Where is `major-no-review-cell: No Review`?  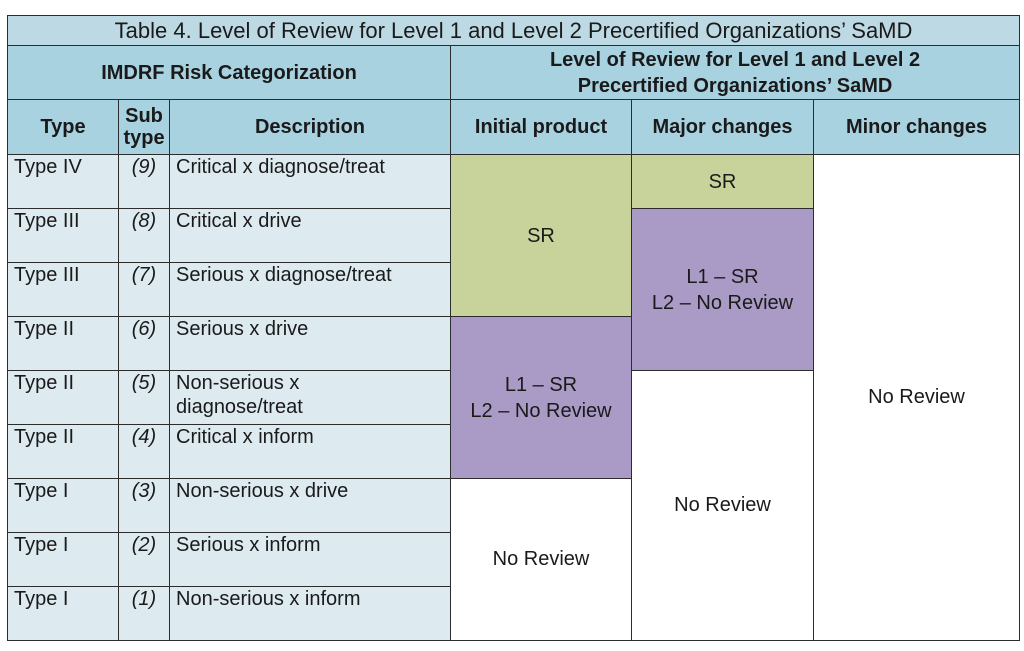
major-no-review-cell: No Review is located at coordinates (722, 505).